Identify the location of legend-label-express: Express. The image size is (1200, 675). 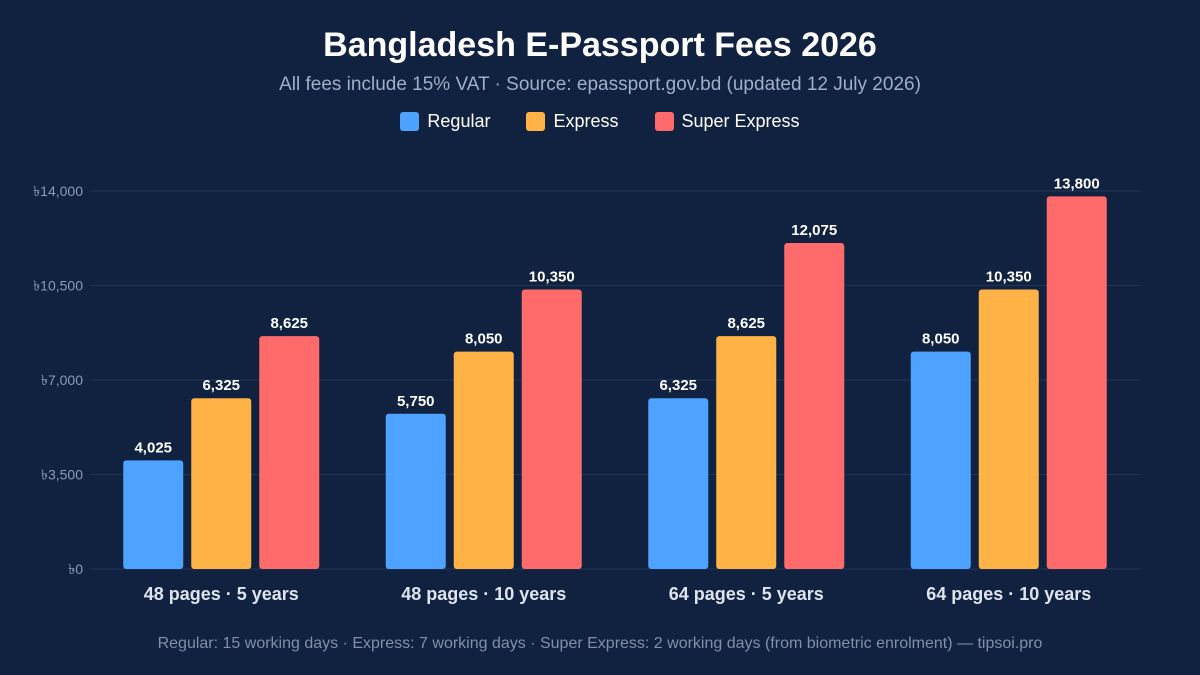
(586, 121).